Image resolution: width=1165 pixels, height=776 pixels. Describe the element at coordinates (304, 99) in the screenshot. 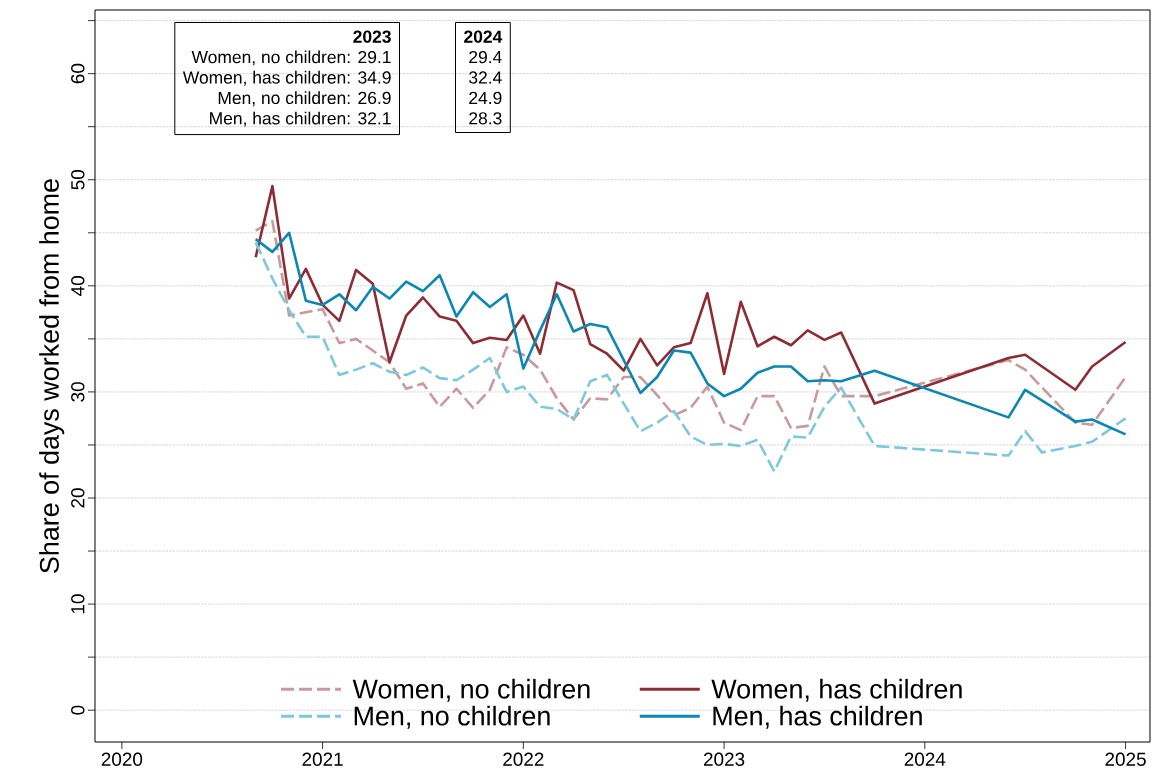

I see `annotation: Men, no children: 26.9` at that location.